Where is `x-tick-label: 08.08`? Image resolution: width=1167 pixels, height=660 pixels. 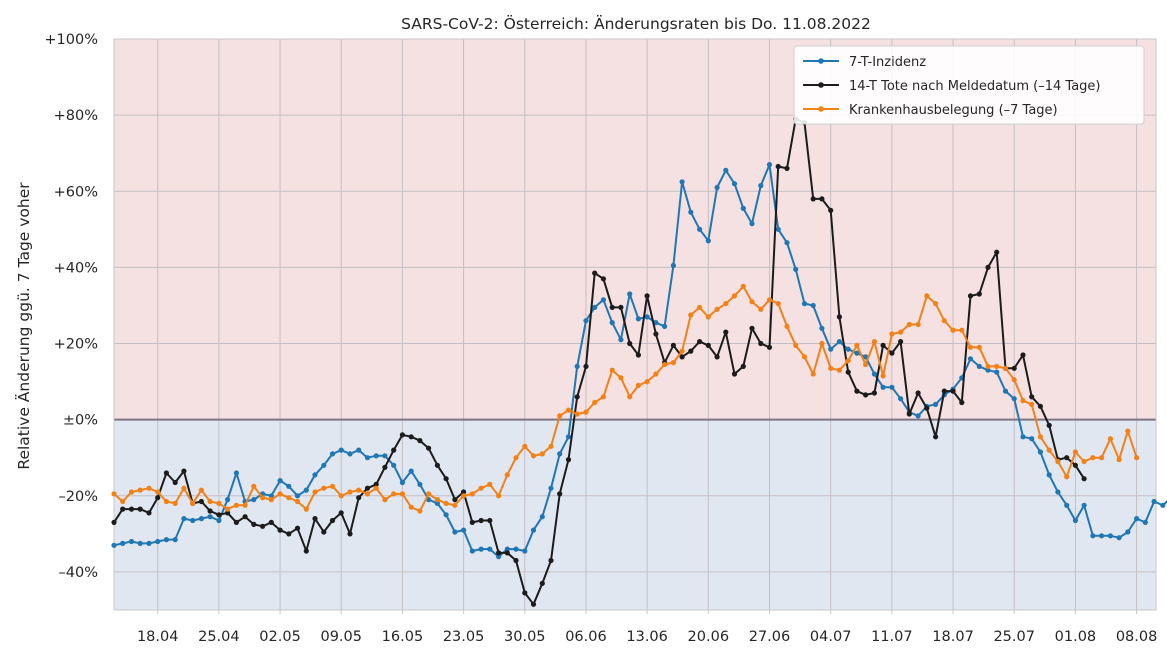
x-tick-label: 08.08 is located at coordinates (1137, 637).